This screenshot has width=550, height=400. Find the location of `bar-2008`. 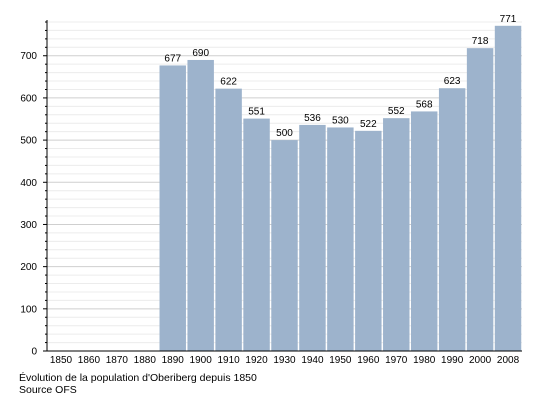

bar-2008 is located at coordinates (508, 188).